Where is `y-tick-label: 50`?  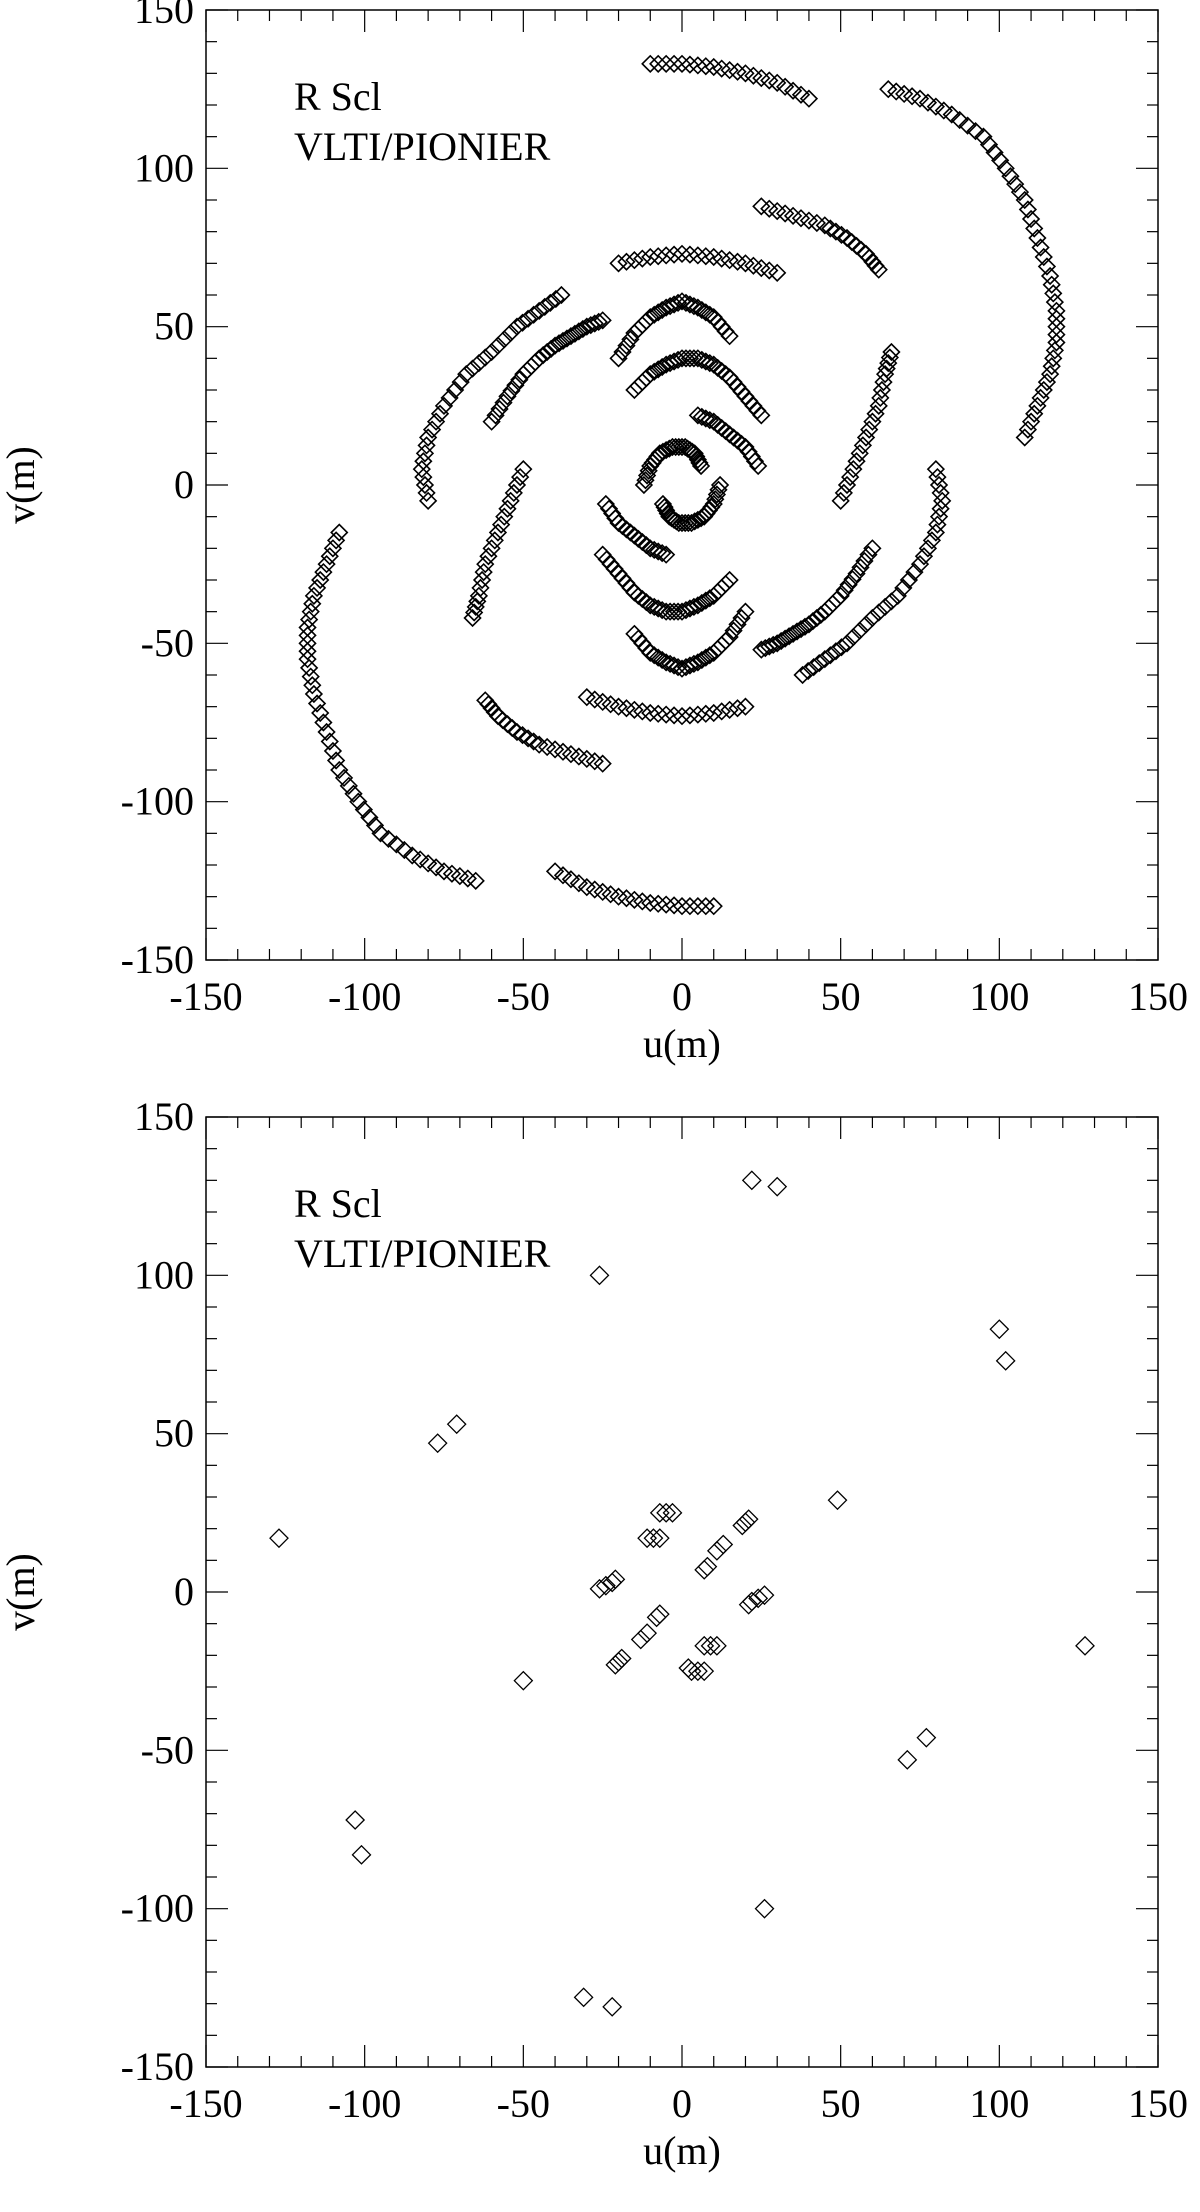 y-tick-label: 50 is located at coordinates (174, 1433).